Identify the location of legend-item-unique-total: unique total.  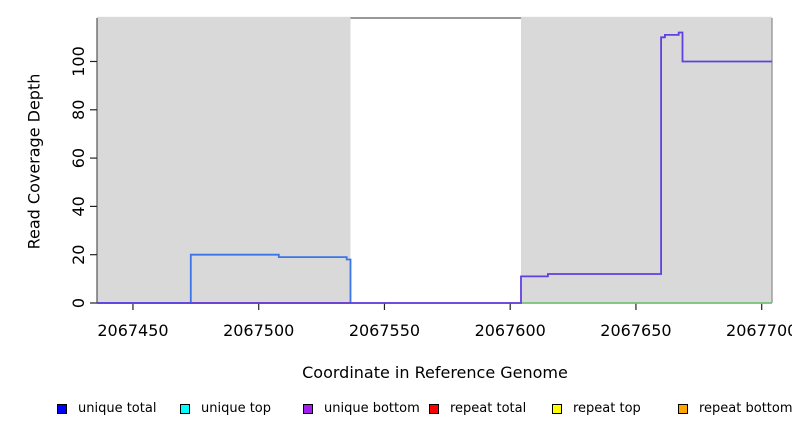
(106, 409).